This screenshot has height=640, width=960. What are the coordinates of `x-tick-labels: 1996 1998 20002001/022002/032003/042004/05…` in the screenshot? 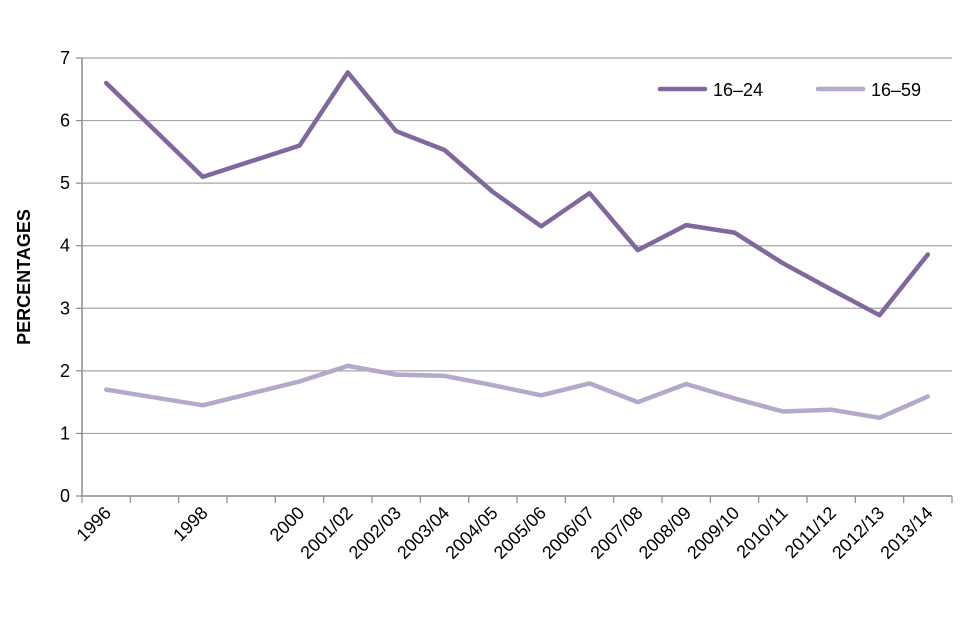 It's located at (505, 533).